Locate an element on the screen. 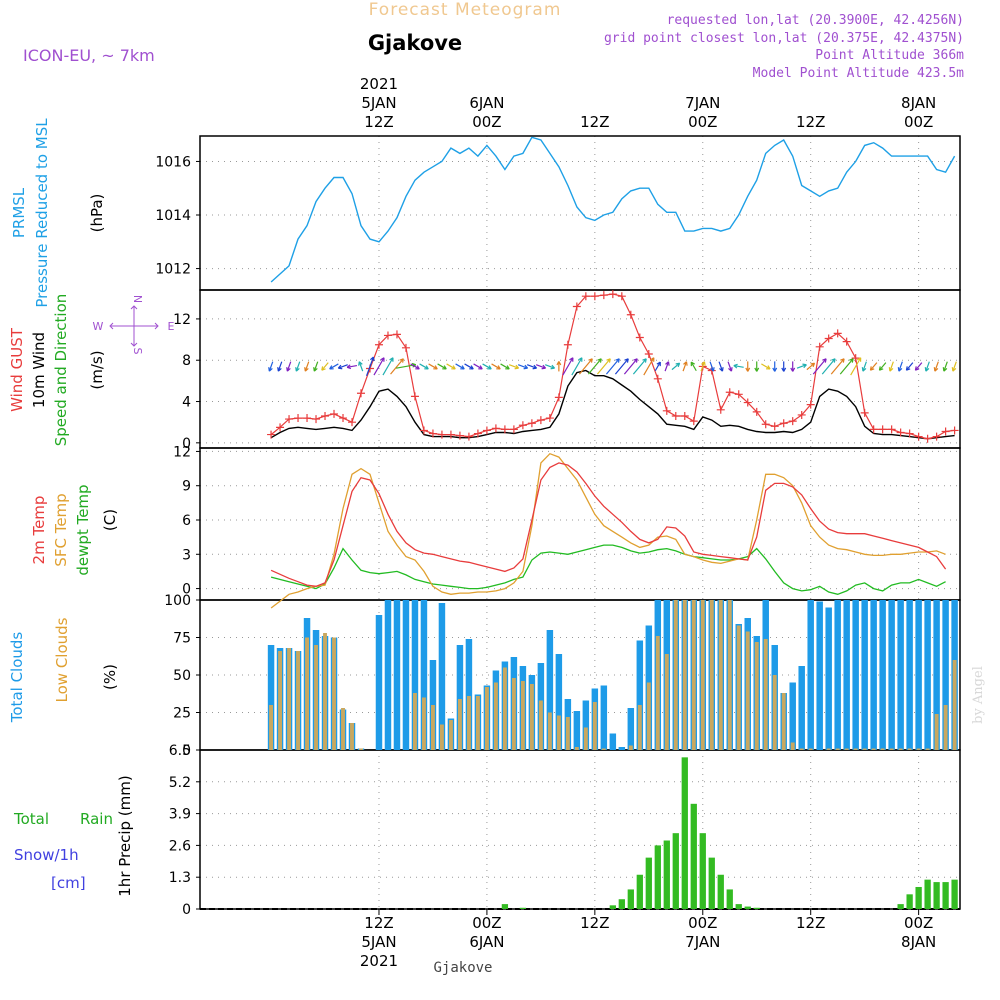  top-time-label: 8JAN is located at coordinates (918, 103).